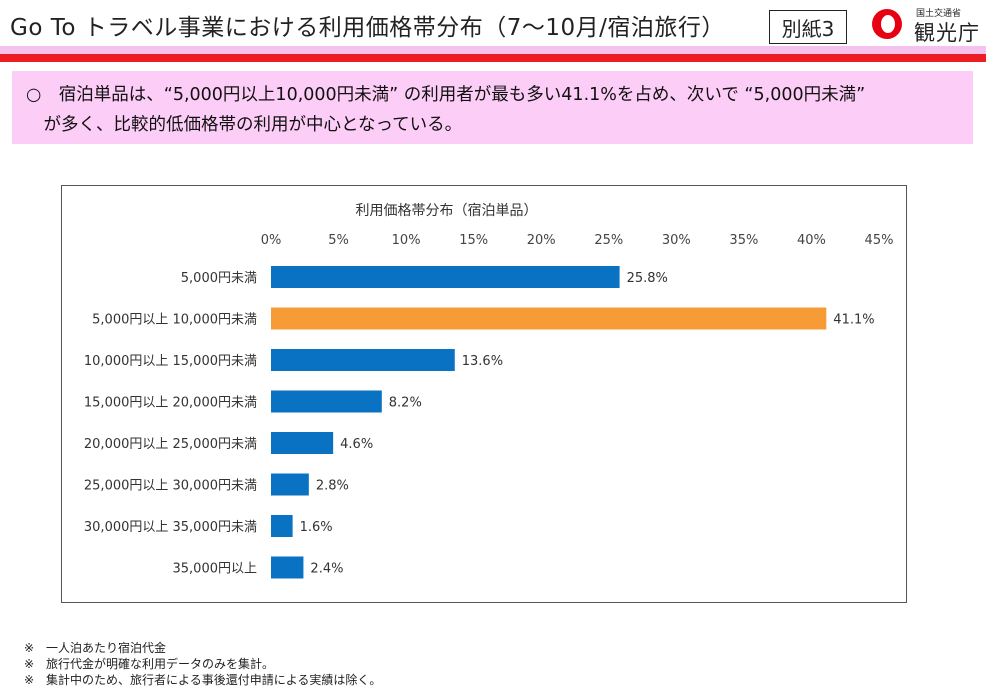 The width and height of the screenshot is (986, 700). Describe the element at coordinates (853, 320) in the screenshot. I see `data-label: 41.1%` at that location.